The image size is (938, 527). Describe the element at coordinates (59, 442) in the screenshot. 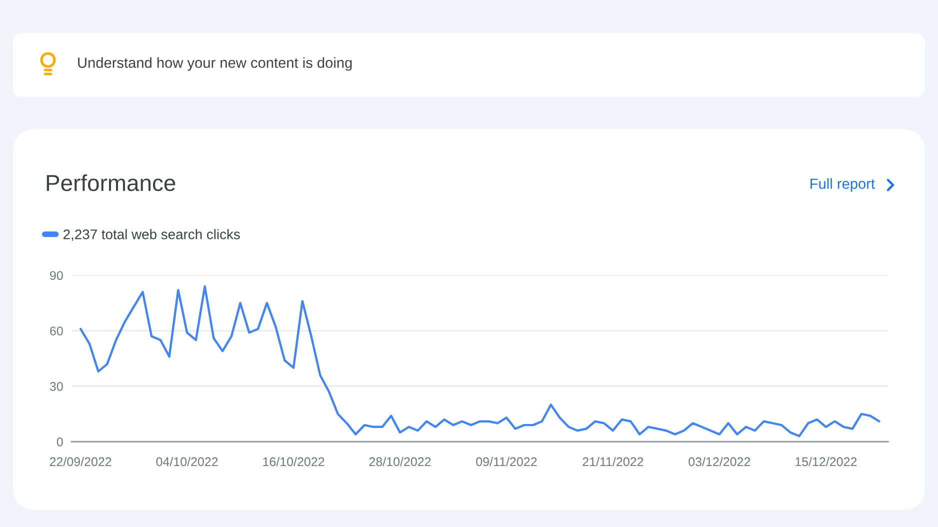

I see `y-tick-label: 0` at that location.